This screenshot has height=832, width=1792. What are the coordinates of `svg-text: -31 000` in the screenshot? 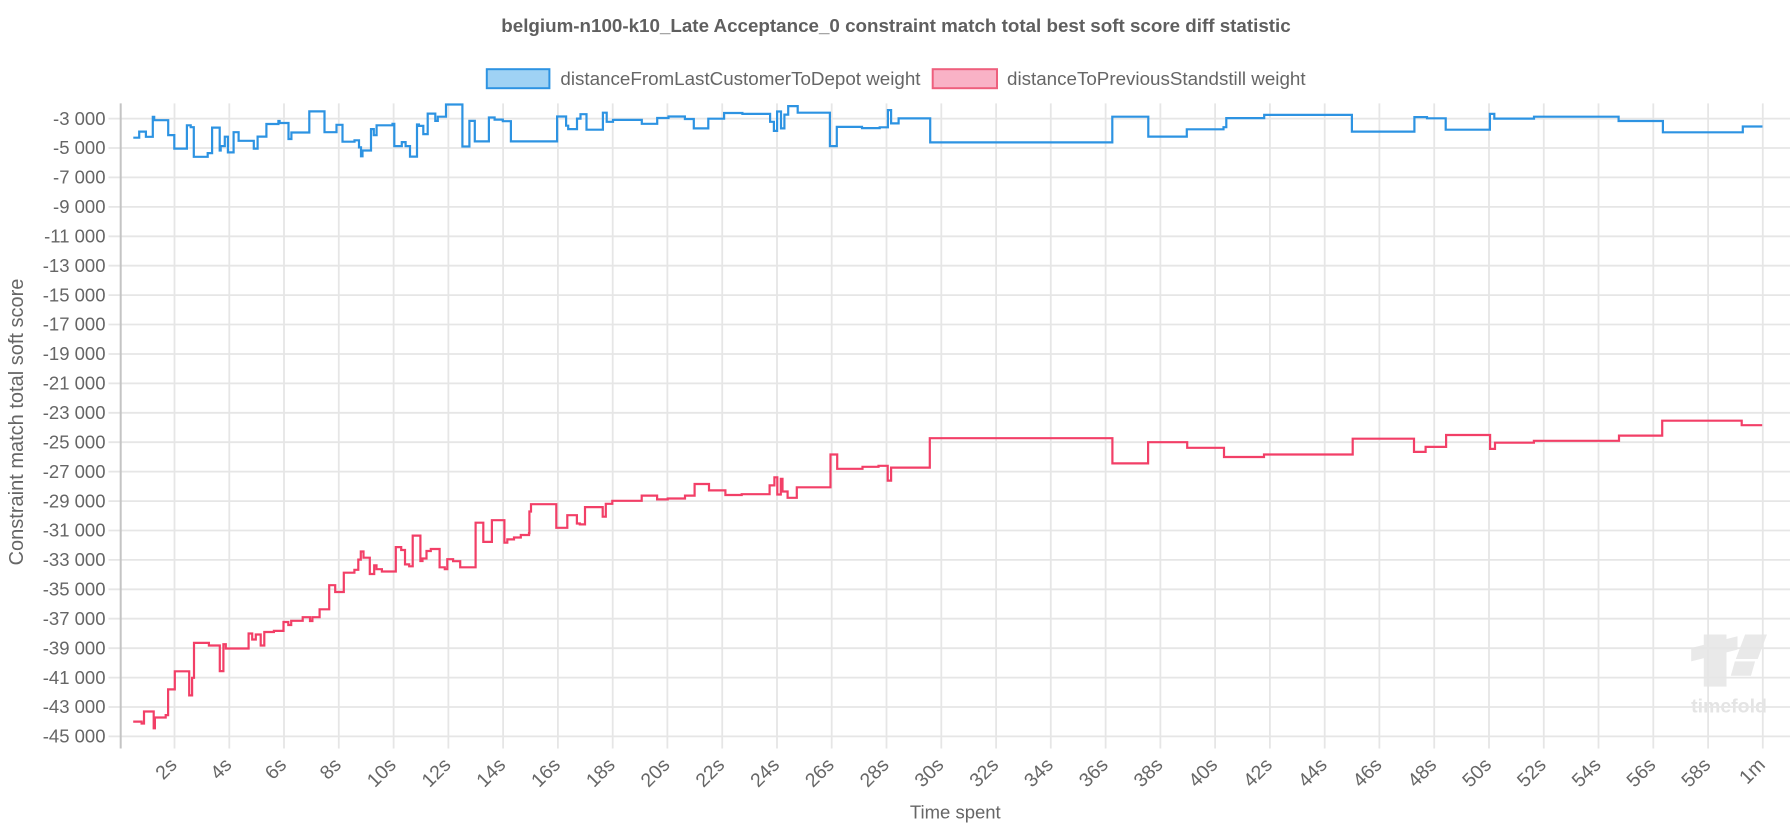 It's located at (74, 530).